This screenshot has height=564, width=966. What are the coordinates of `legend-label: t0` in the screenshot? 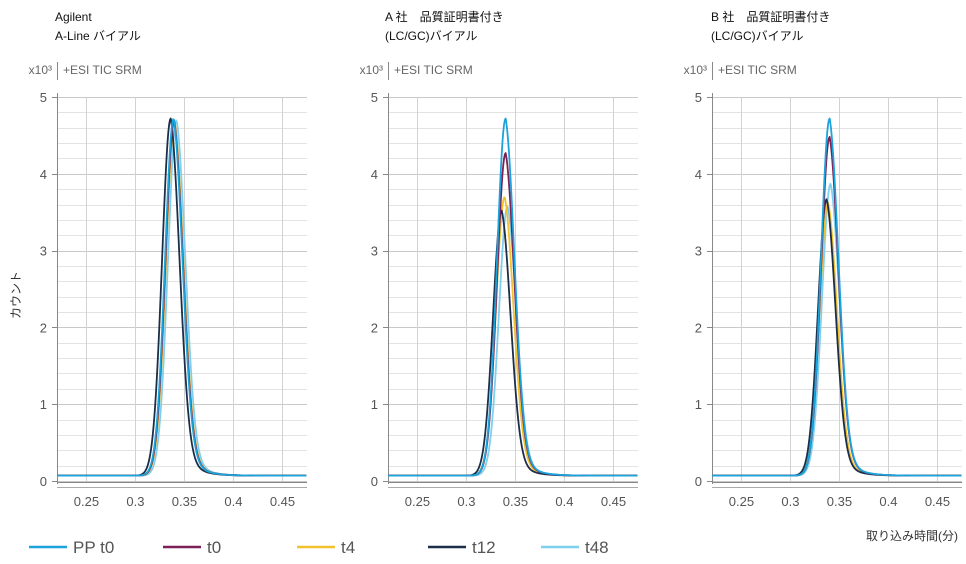 It's located at (214, 547).